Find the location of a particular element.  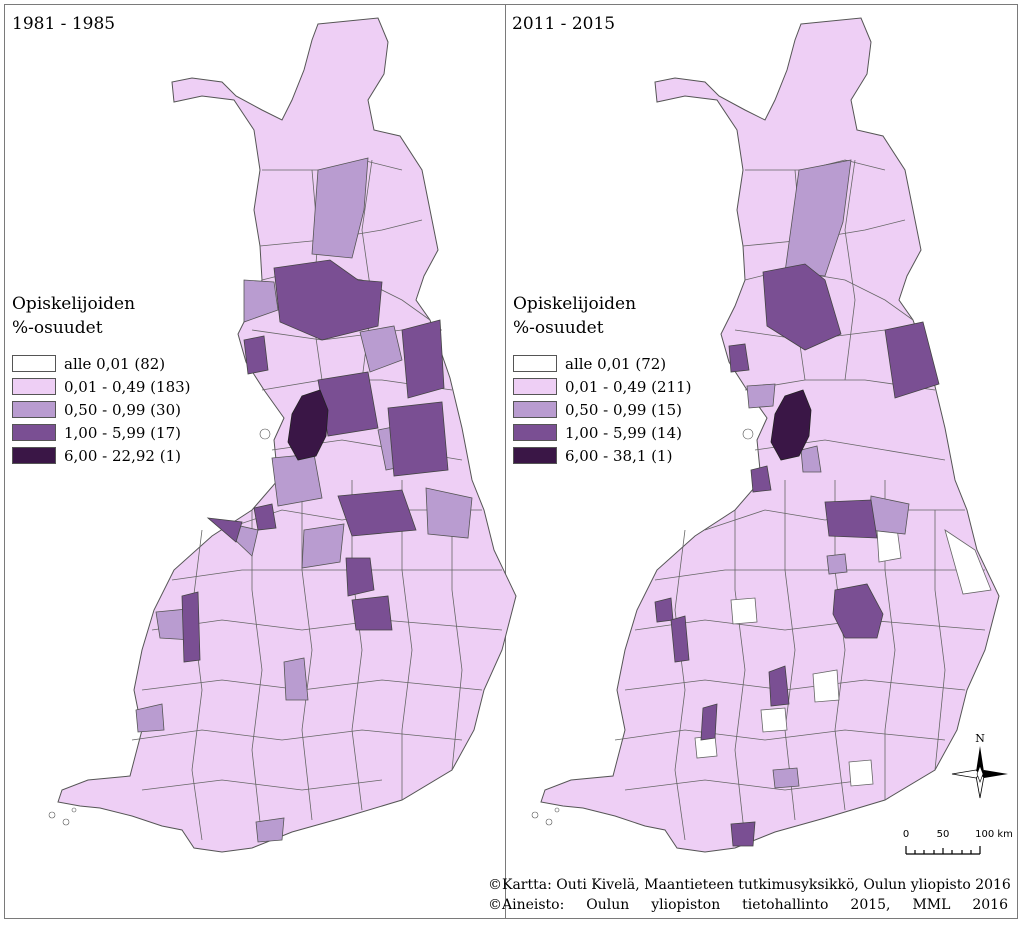

legend-label: 6,00 - 22,92 (1) is located at coordinates (122, 455).